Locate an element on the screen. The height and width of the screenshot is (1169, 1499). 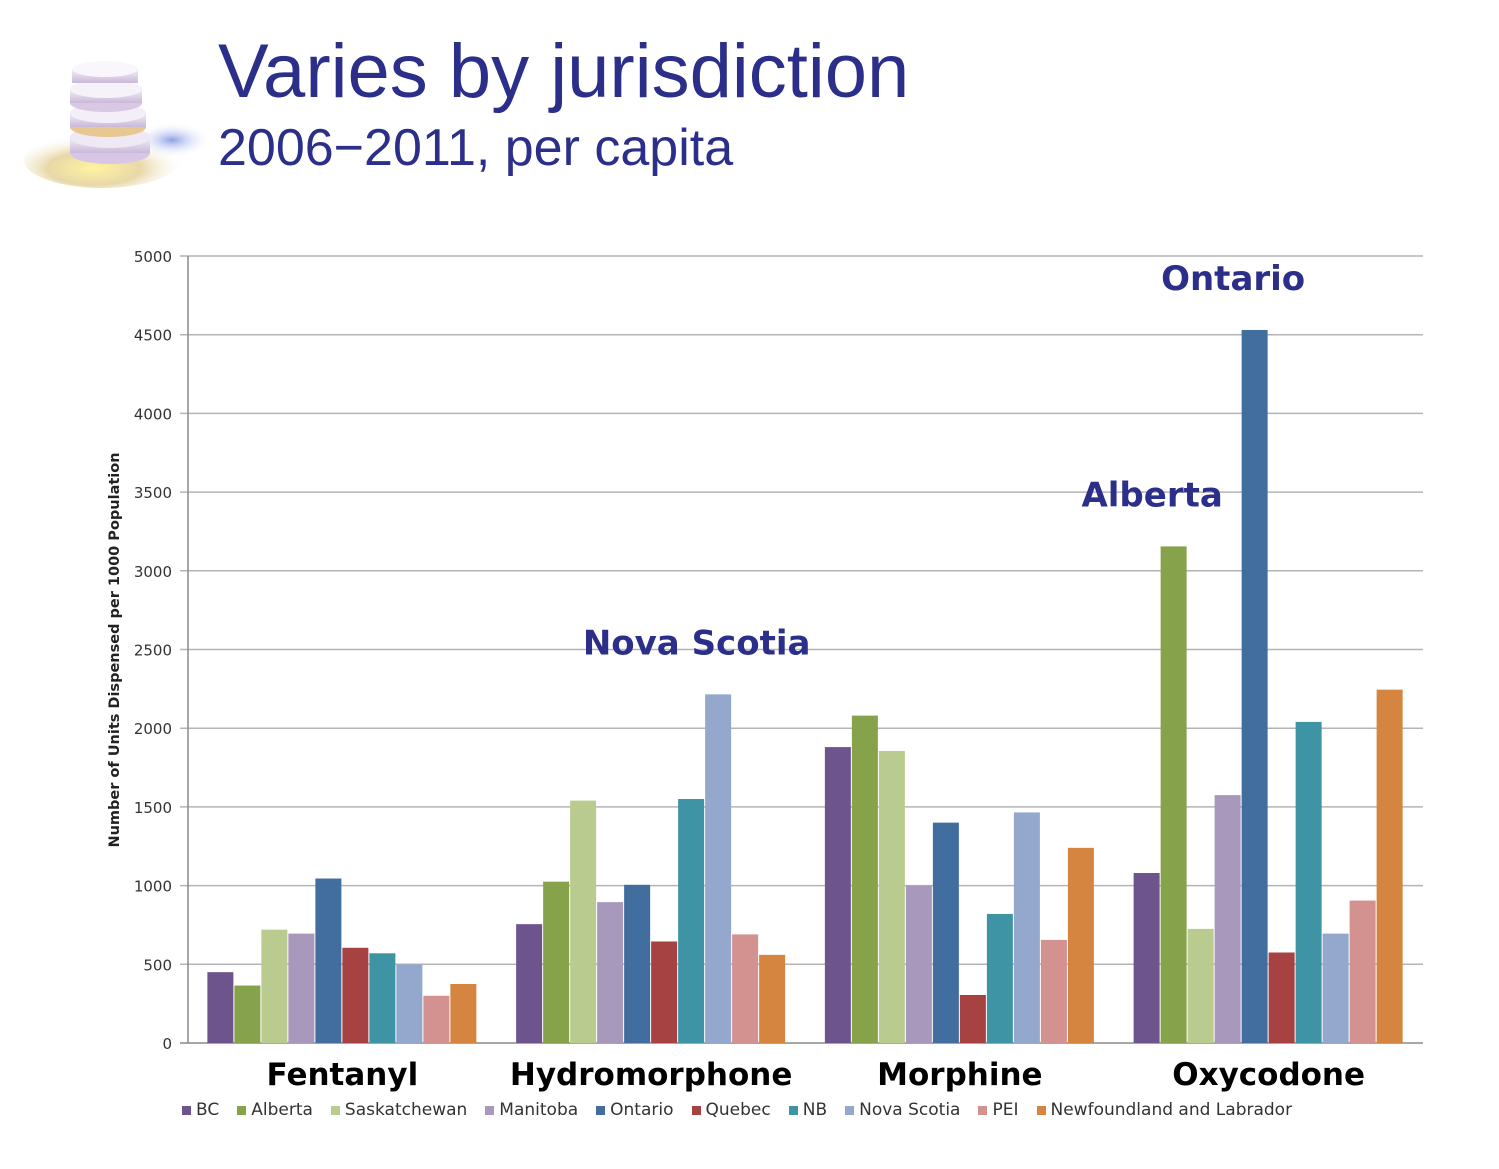
y-axis-ticks: 0 500 1000 1500 2000 2500 3000 3500 4000 4500 5000 is located at coordinates (153, 650).